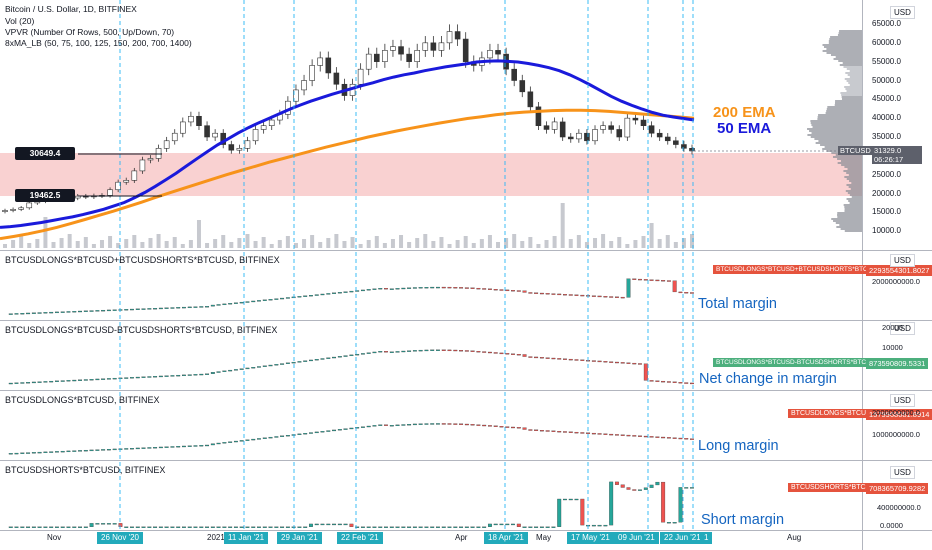 The height and width of the screenshot is (550, 932). What do you see at coordinates (246, 538) in the screenshot?
I see `x-highlight-11jan: 11 Jan '21` at bounding box center [246, 538].